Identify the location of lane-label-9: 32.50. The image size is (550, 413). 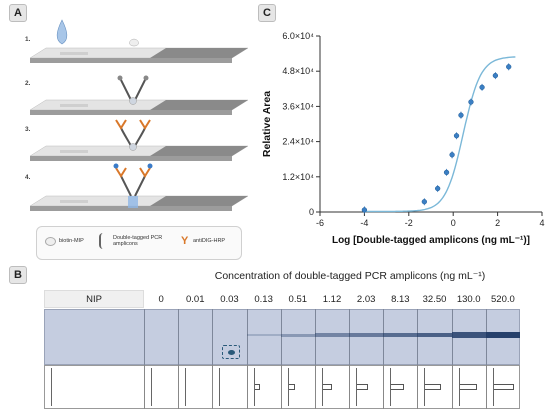
(434, 299).